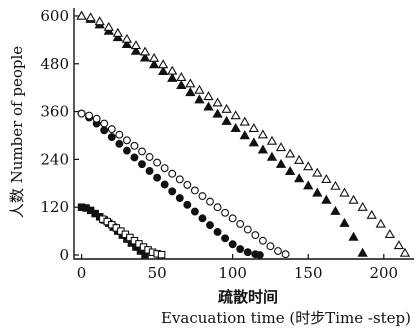 The width and height of the screenshot is (416, 332). I want to click on y-tick-label: 0, so click(64, 255).